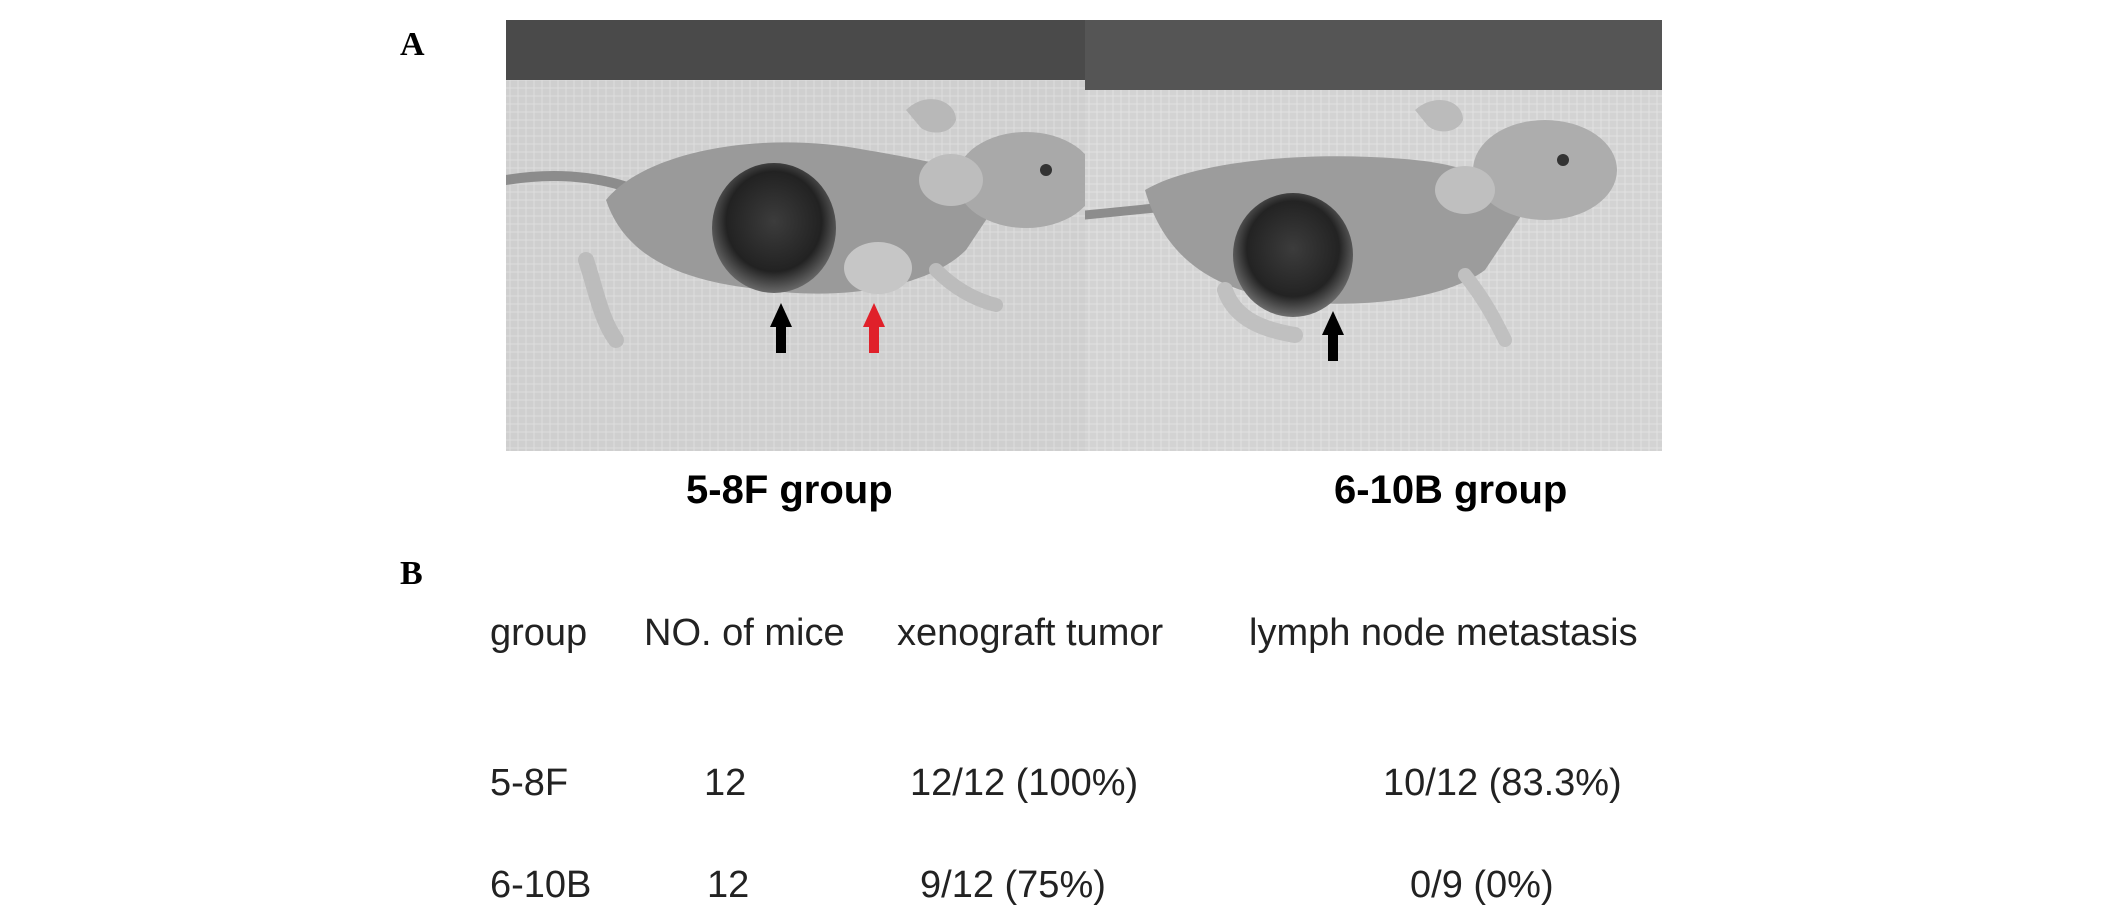 Image resolution: width=2126 pixels, height=923 pixels. Describe the element at coordinates (744, 633) in the screenshot. I see `table-header-mice: NO. of mice` at that location.